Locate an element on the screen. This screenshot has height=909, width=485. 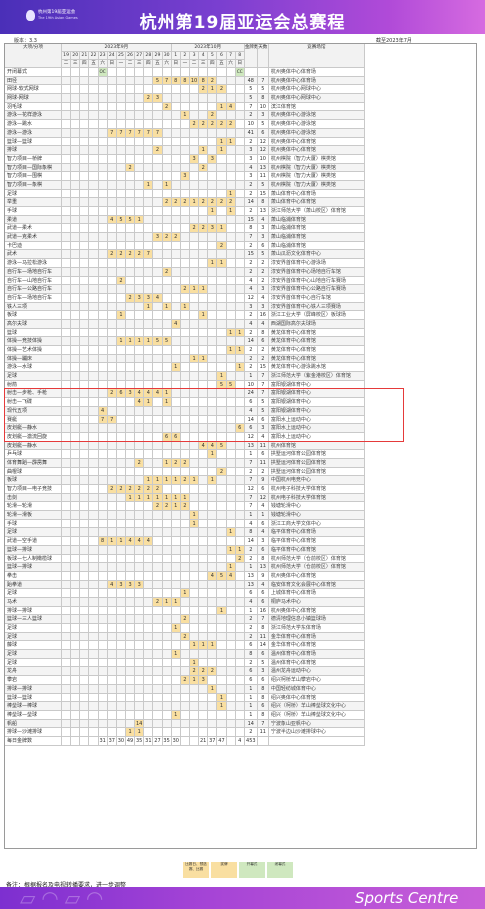
venue-name: 杭州棋院（智力大厦）棋类馆 is located at coordinates (316, 176).